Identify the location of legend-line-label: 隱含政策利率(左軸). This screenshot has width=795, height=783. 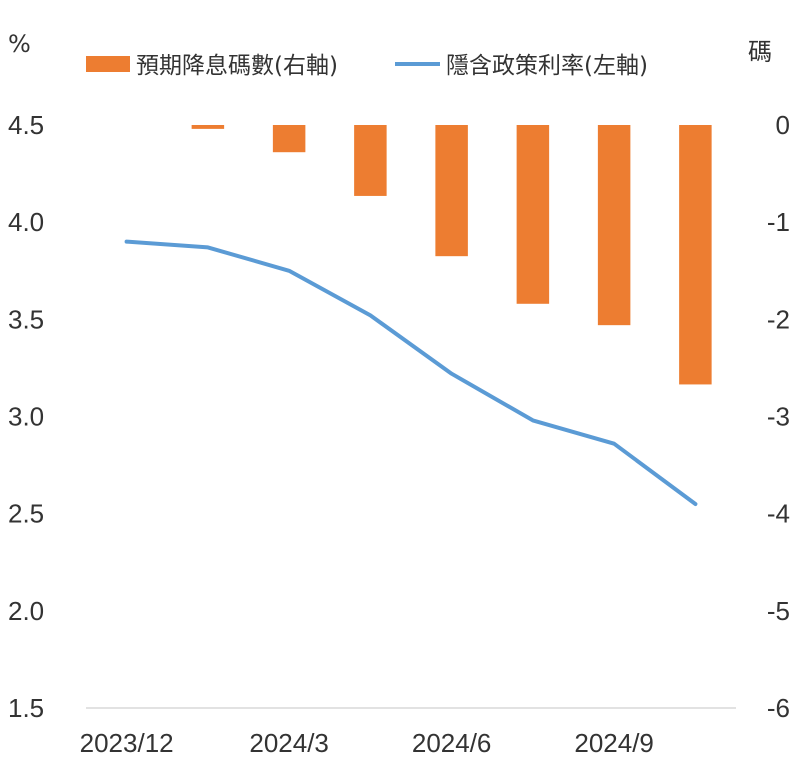
(547, 66).